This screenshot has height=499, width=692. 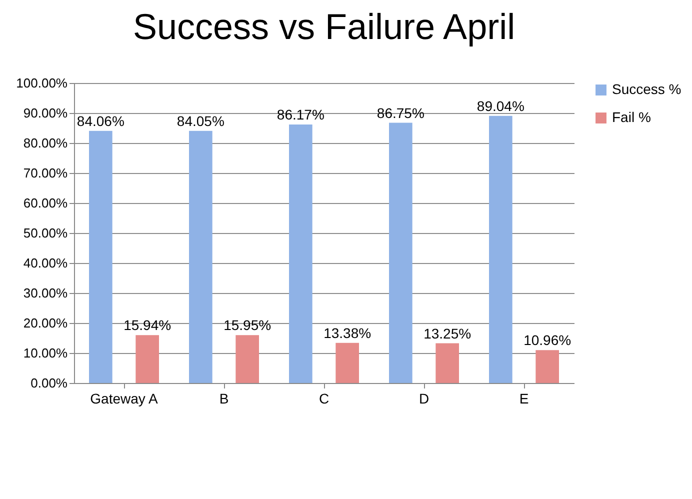 What do you see at coordinates (500, 106) in the screenshot?
I see `data-label: 89.04%` at bounding box center [500, 106].